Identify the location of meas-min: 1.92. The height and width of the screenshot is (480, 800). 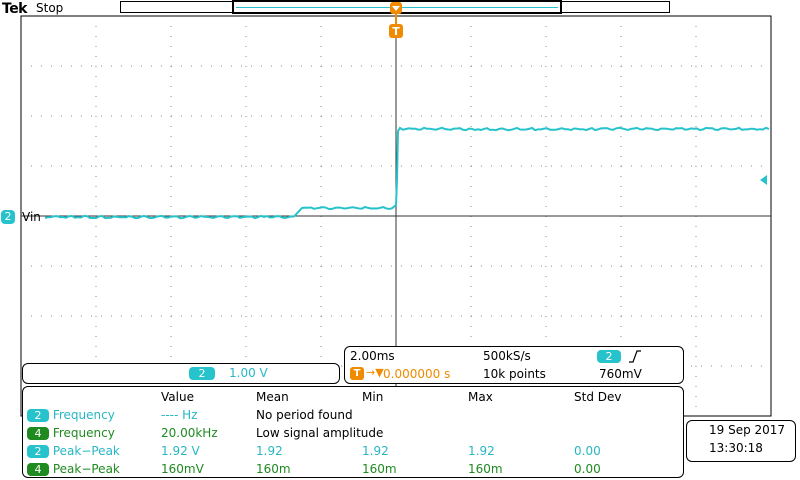
(375, 451).